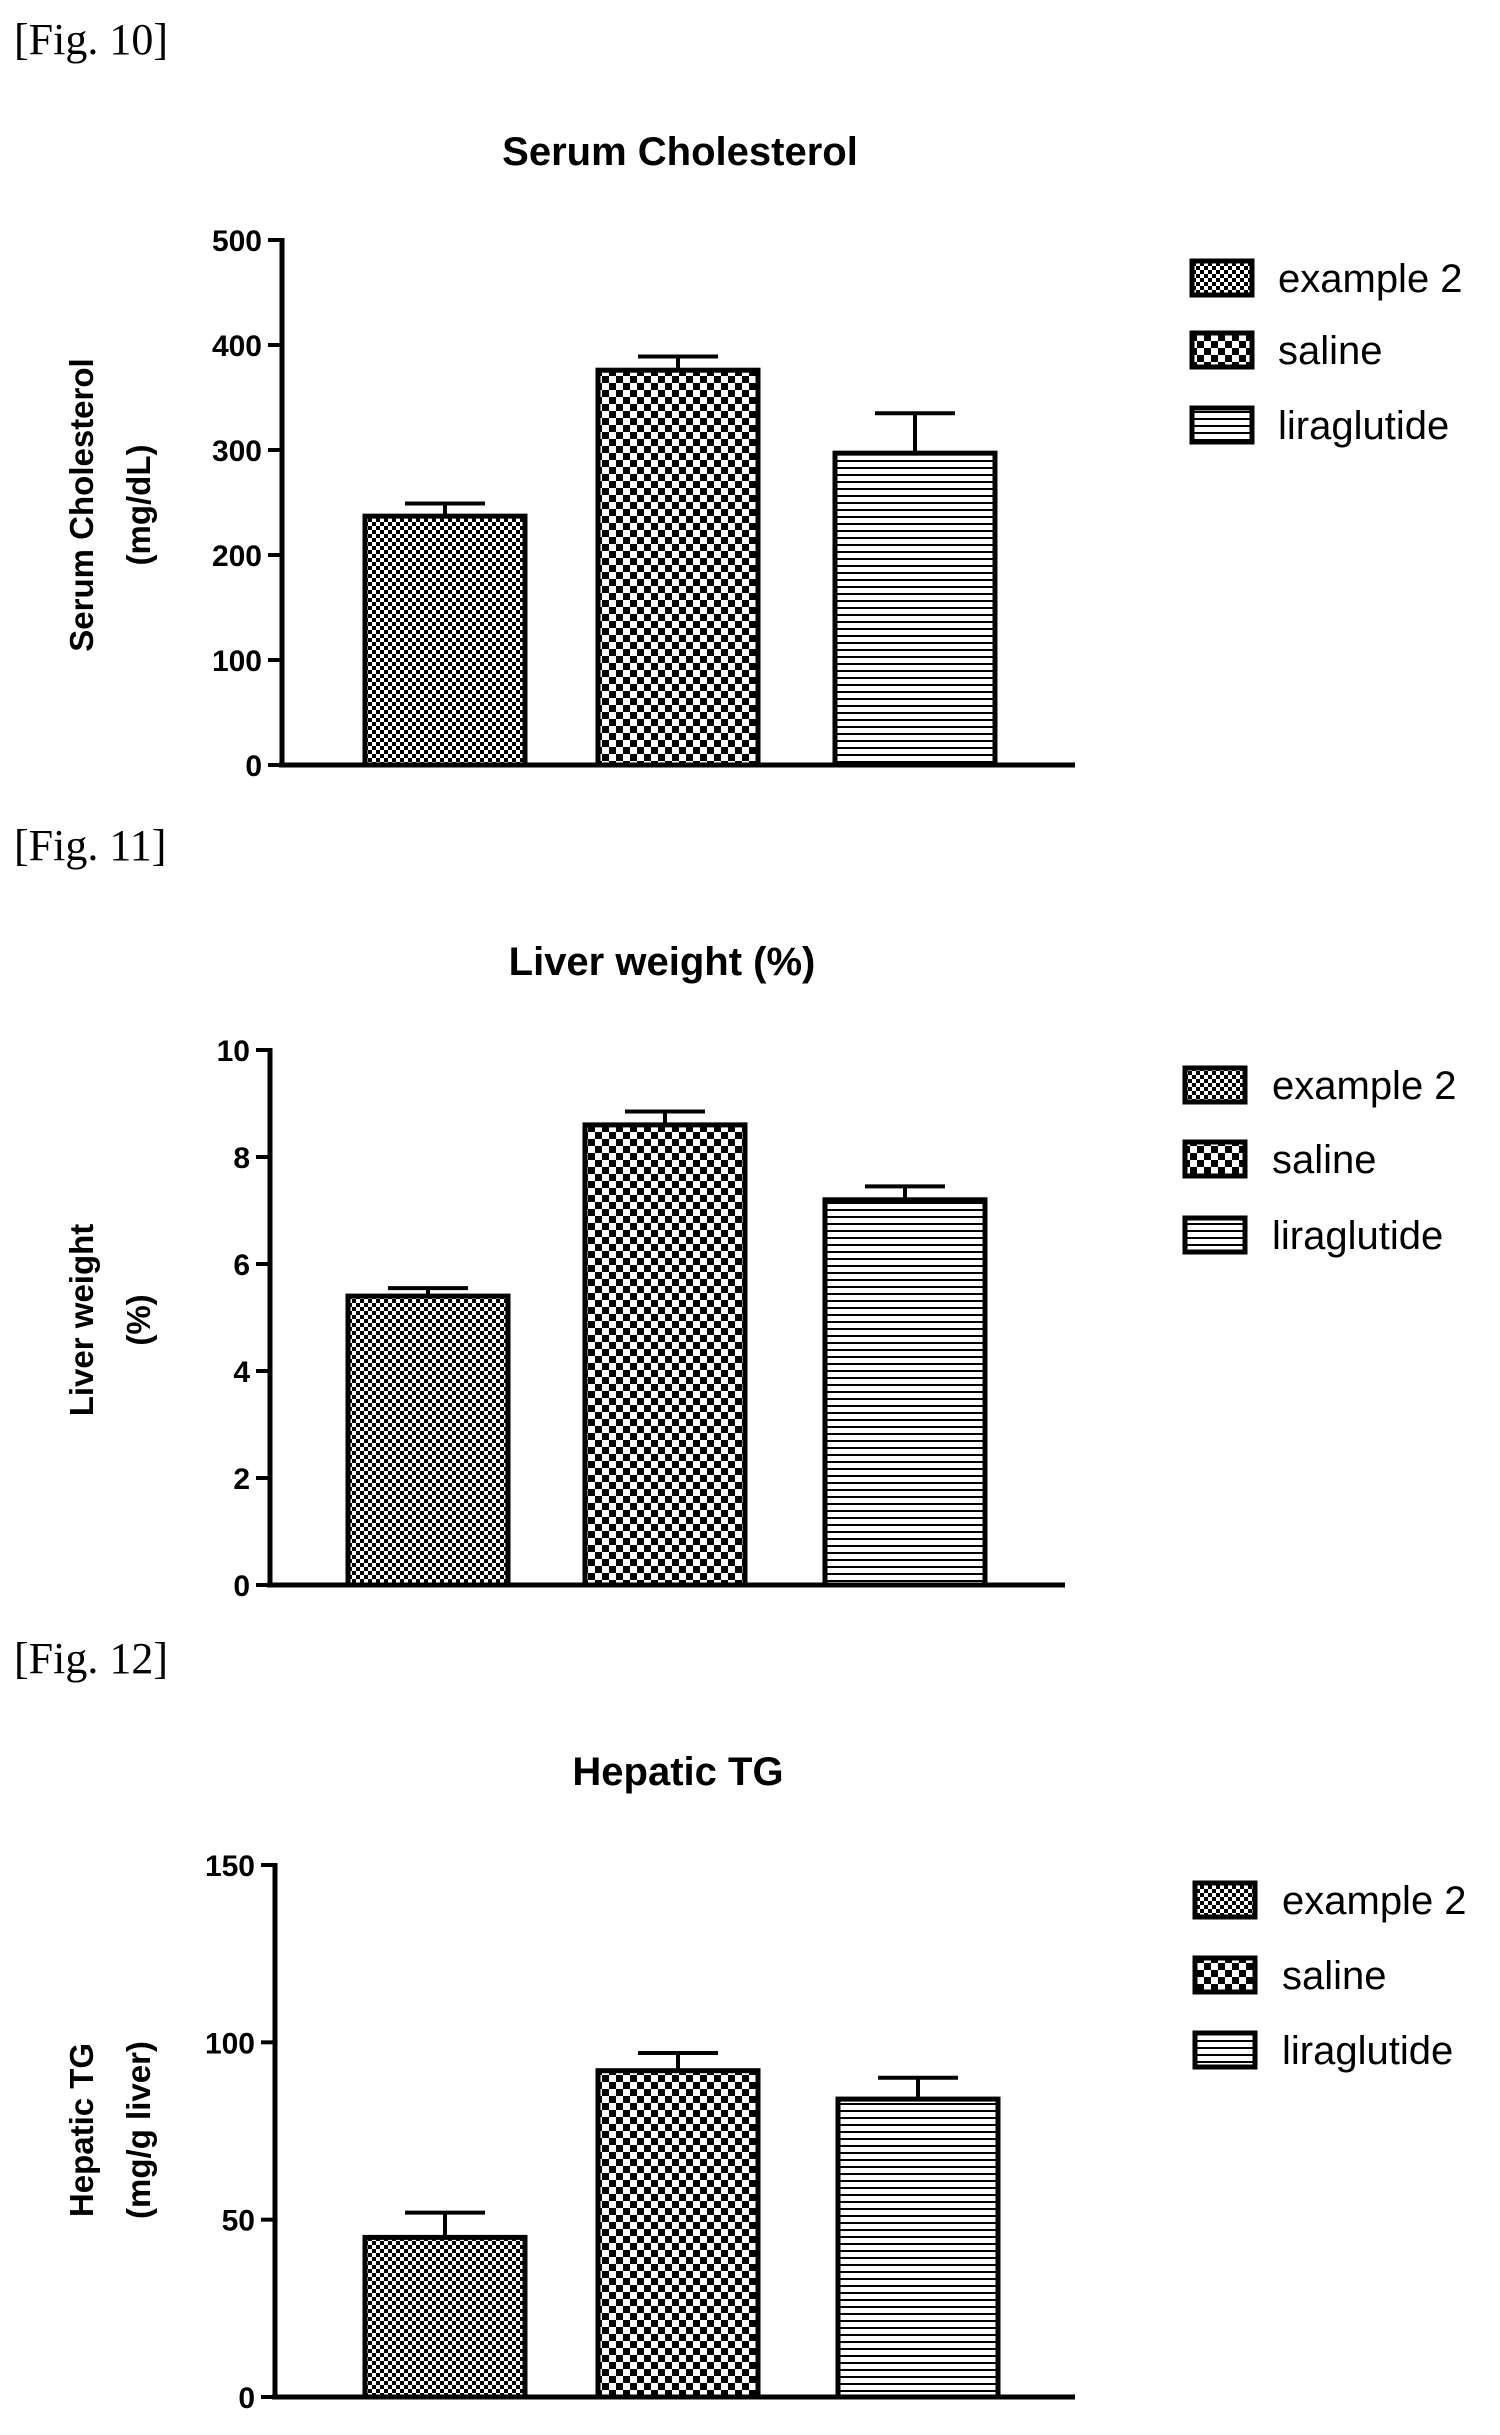 The image size is (1500, 2435). I want to click on figure-label-11: [Fig. 11], so click(90, 845).